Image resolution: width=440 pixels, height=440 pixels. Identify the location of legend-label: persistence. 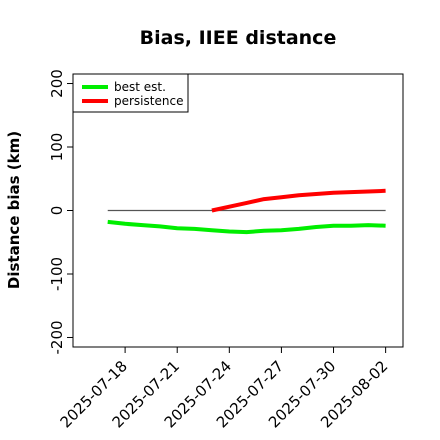
(148, 101).